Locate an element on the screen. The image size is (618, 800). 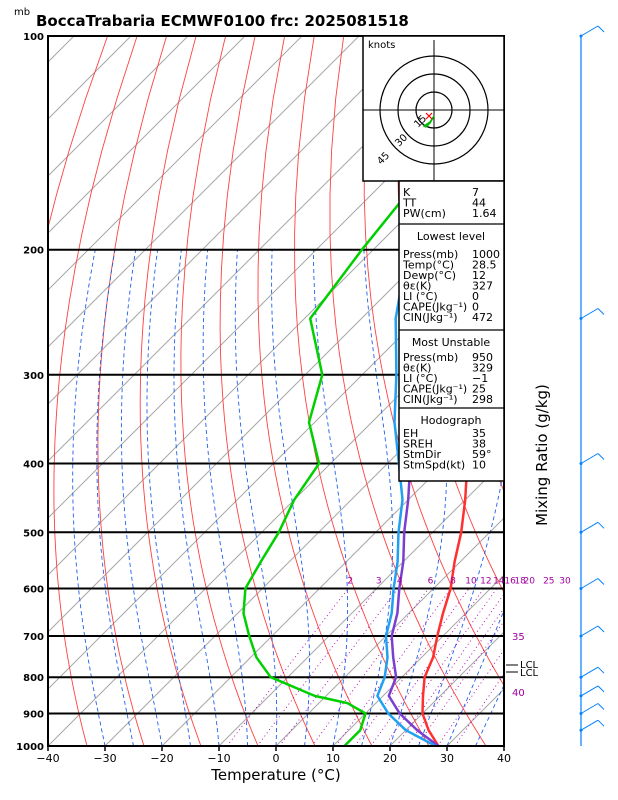
hodograph: knots 15 30 45 is located at coordinates (433, 108).